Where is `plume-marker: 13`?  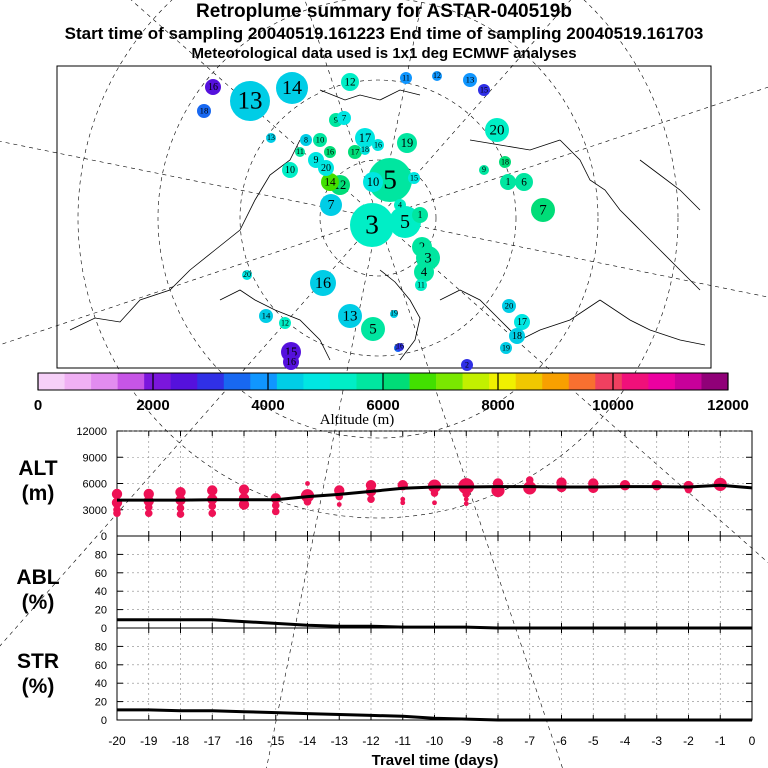
plume-marker: 13 is located at coordinates (470, 80).